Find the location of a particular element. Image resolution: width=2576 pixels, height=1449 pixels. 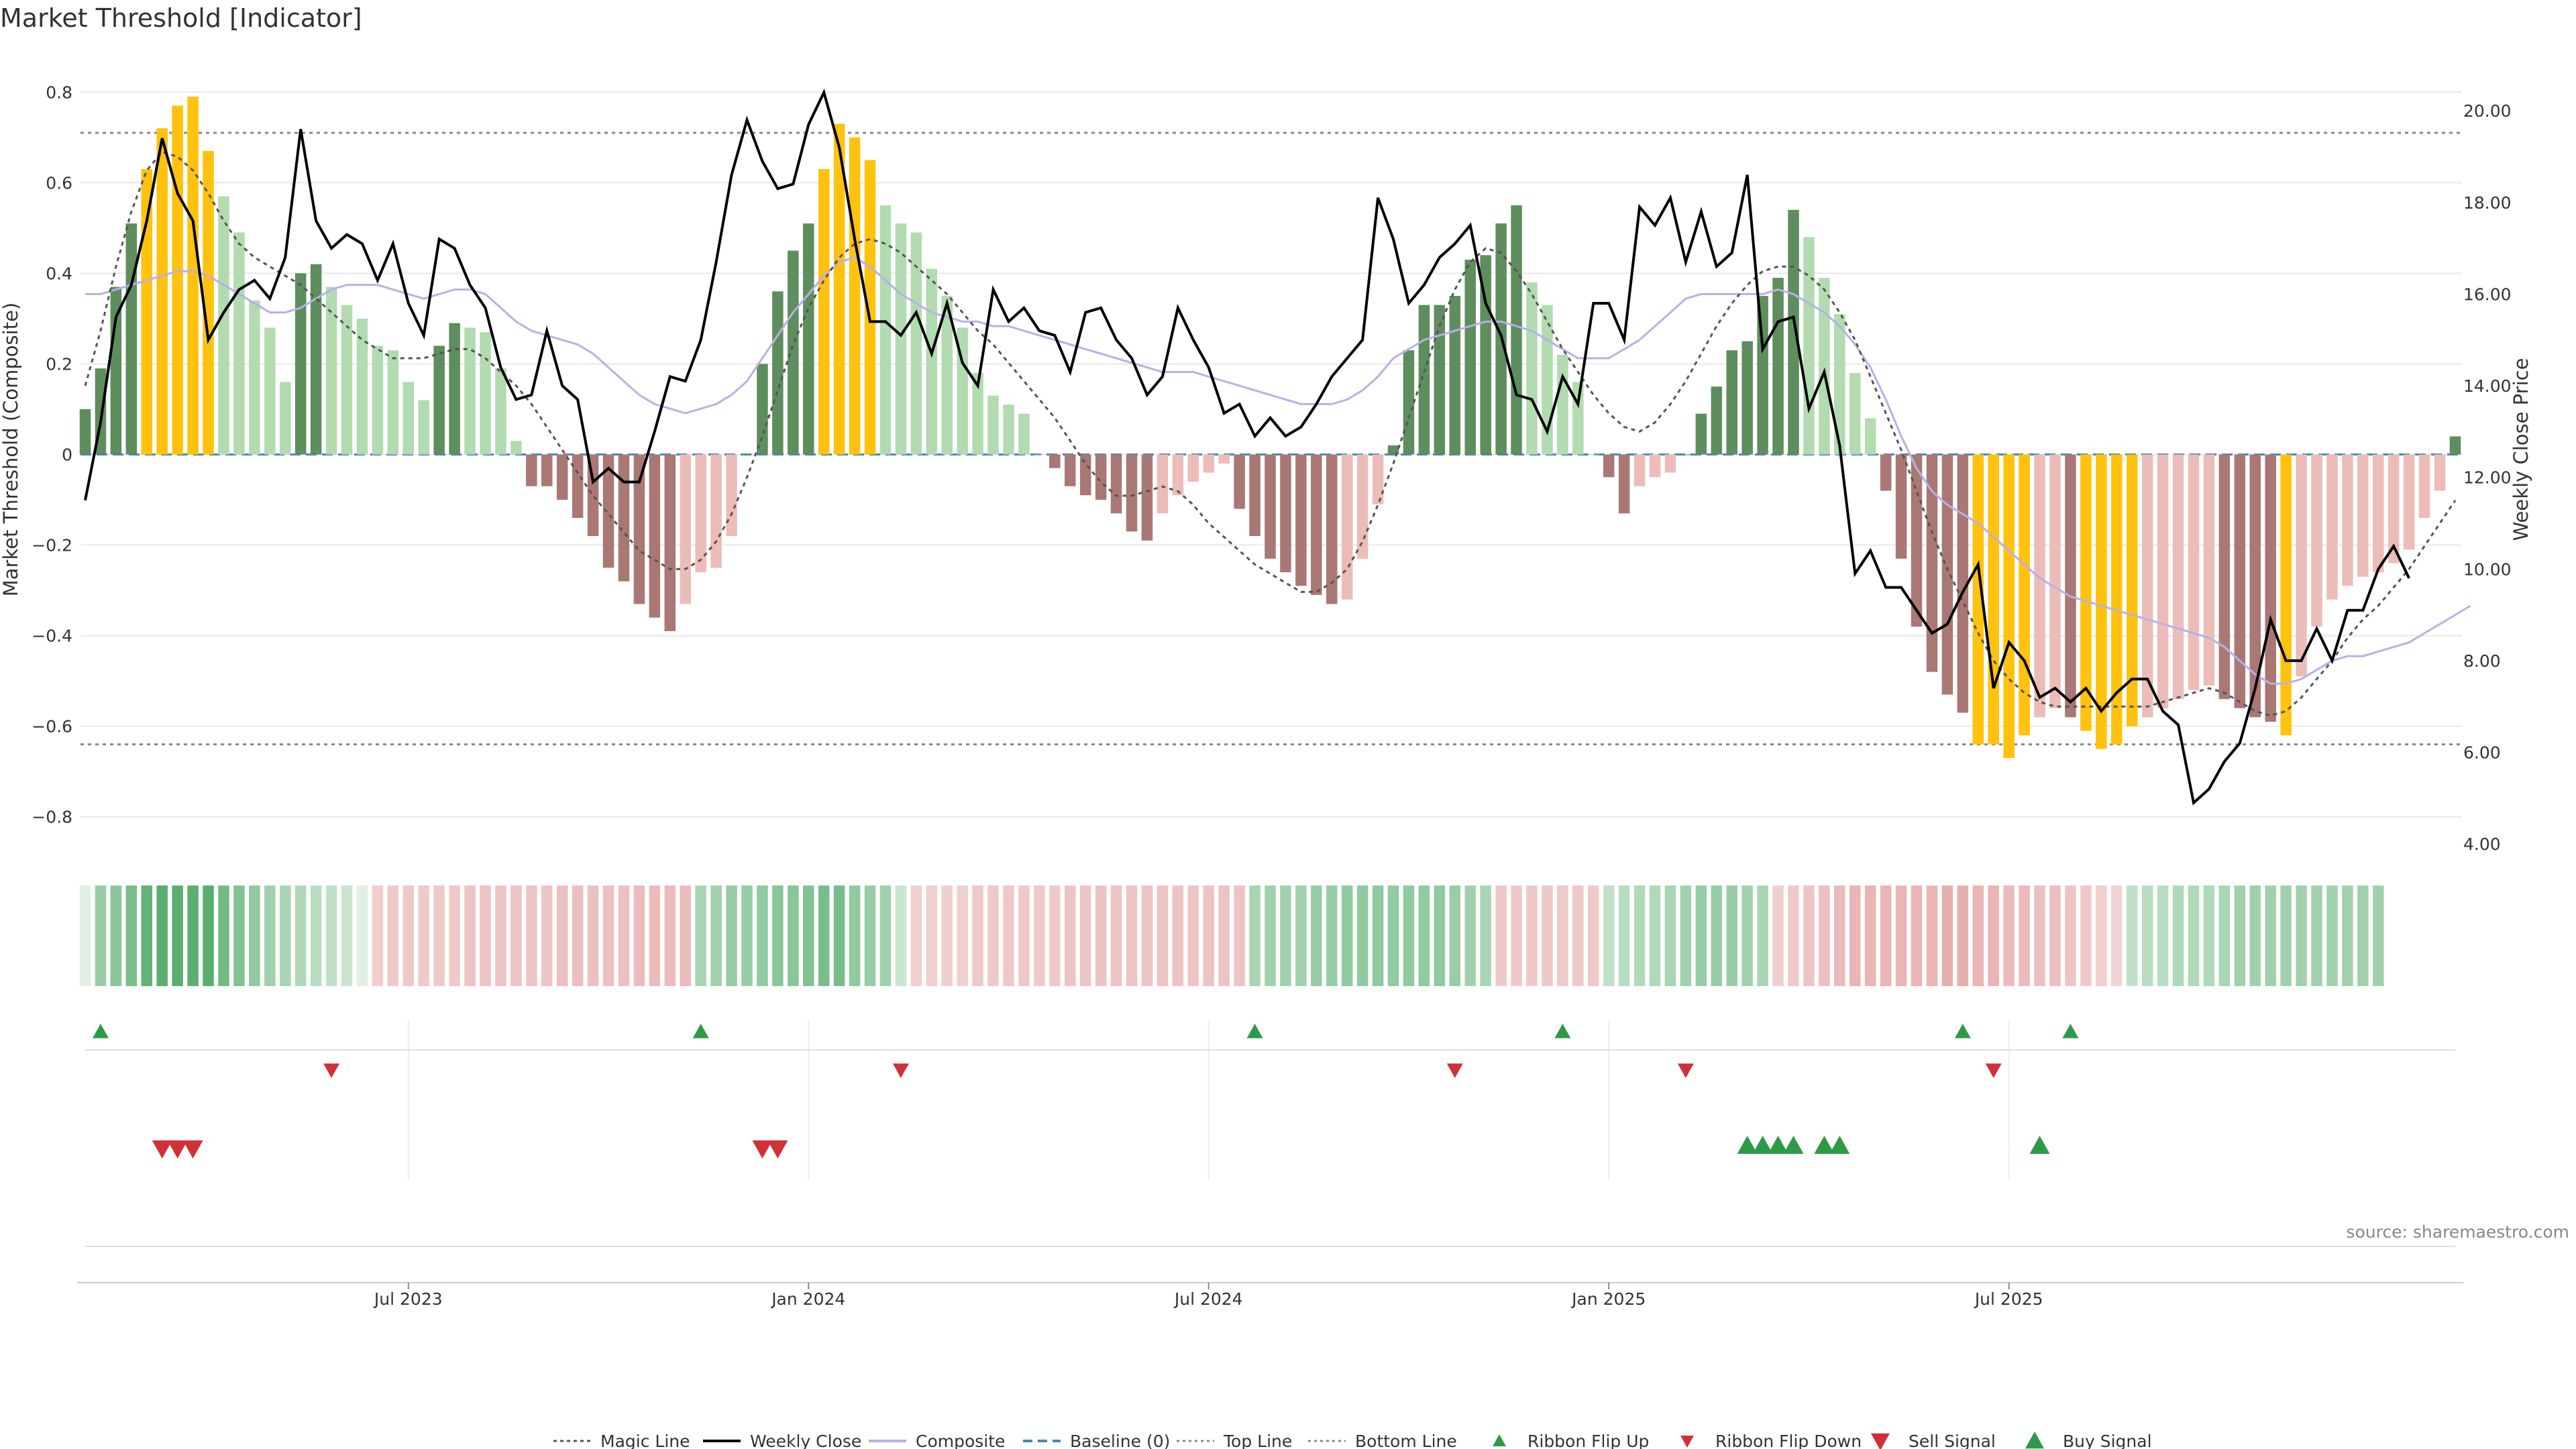

legend-label: Composite is located at coordinates (960, 1440).